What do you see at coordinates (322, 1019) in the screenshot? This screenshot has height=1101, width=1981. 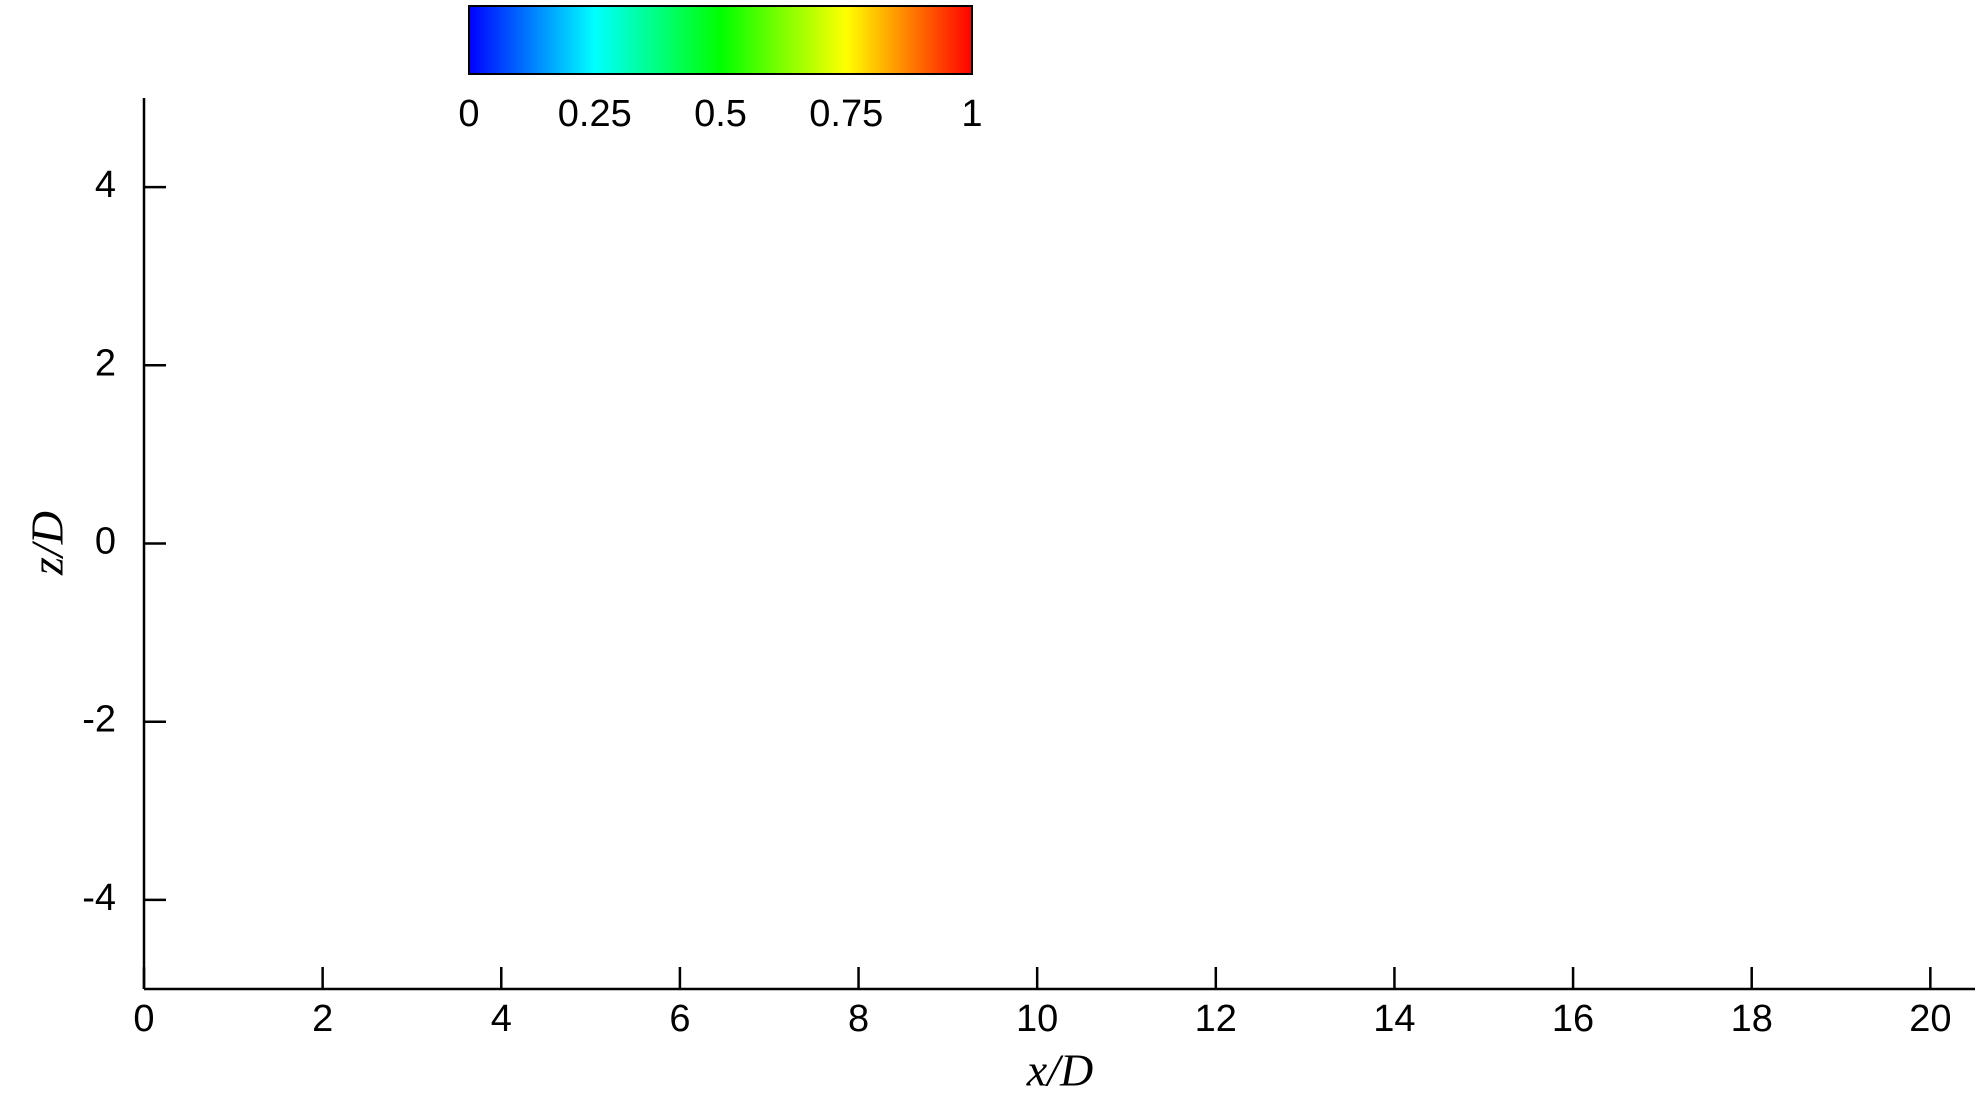 I see `x-tick-label: 2` at bounding box center [322, 1019].